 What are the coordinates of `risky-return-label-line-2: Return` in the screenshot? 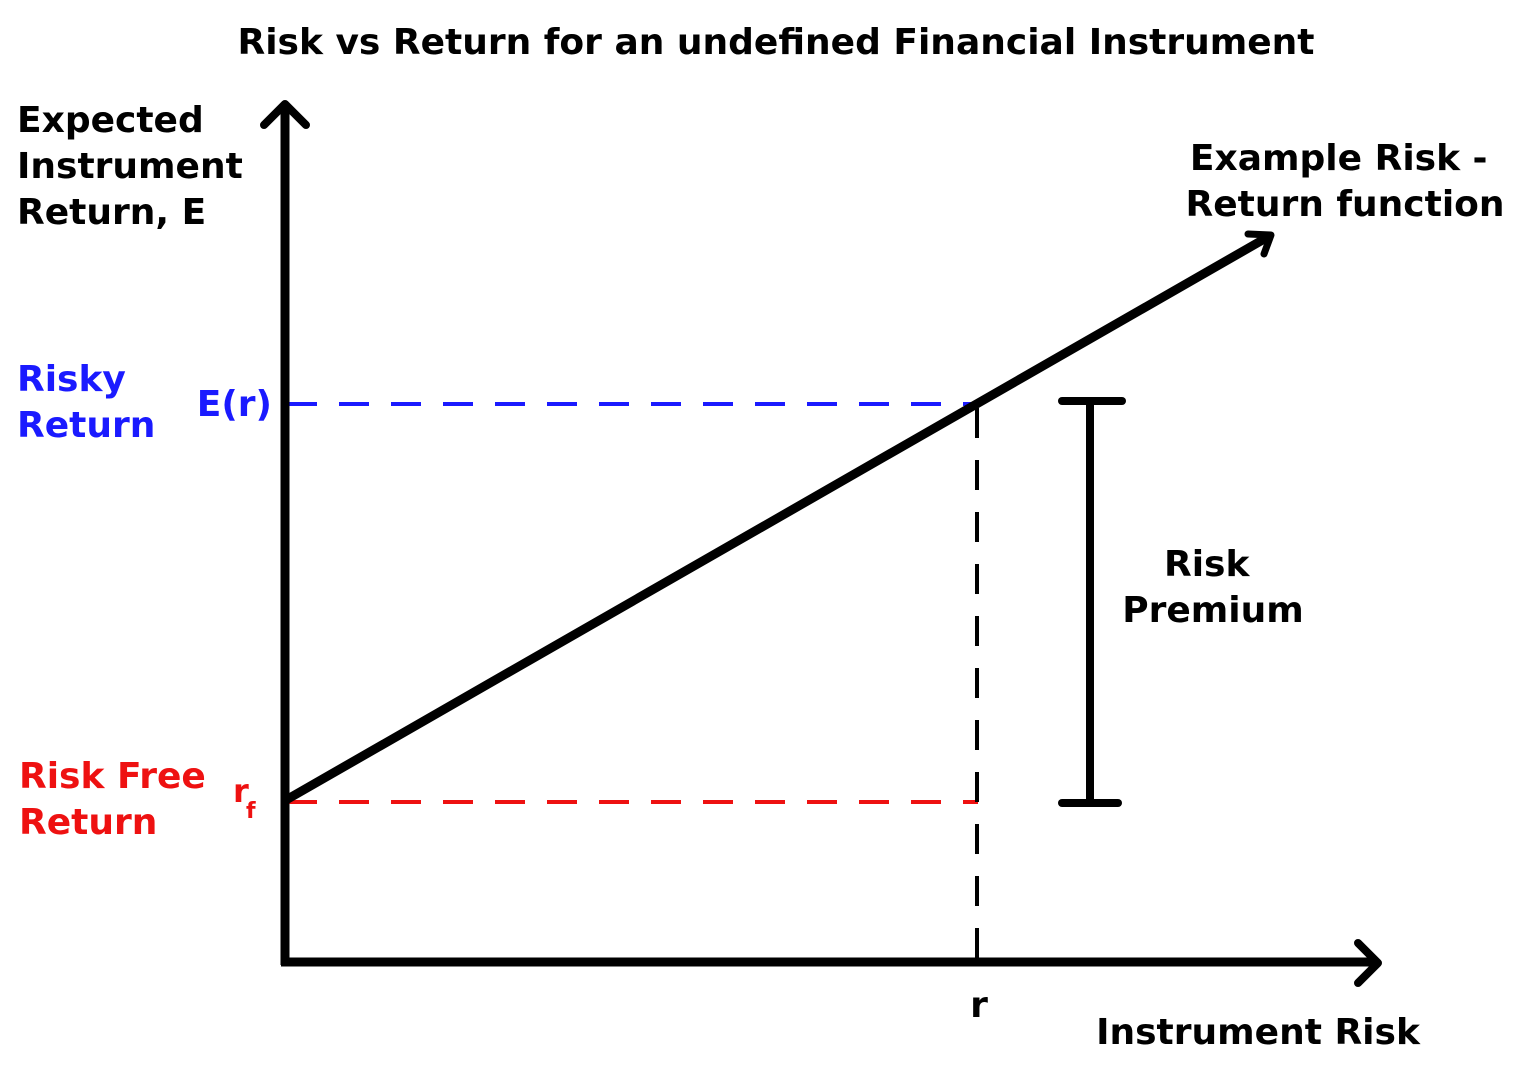 It's located at (86, 425).